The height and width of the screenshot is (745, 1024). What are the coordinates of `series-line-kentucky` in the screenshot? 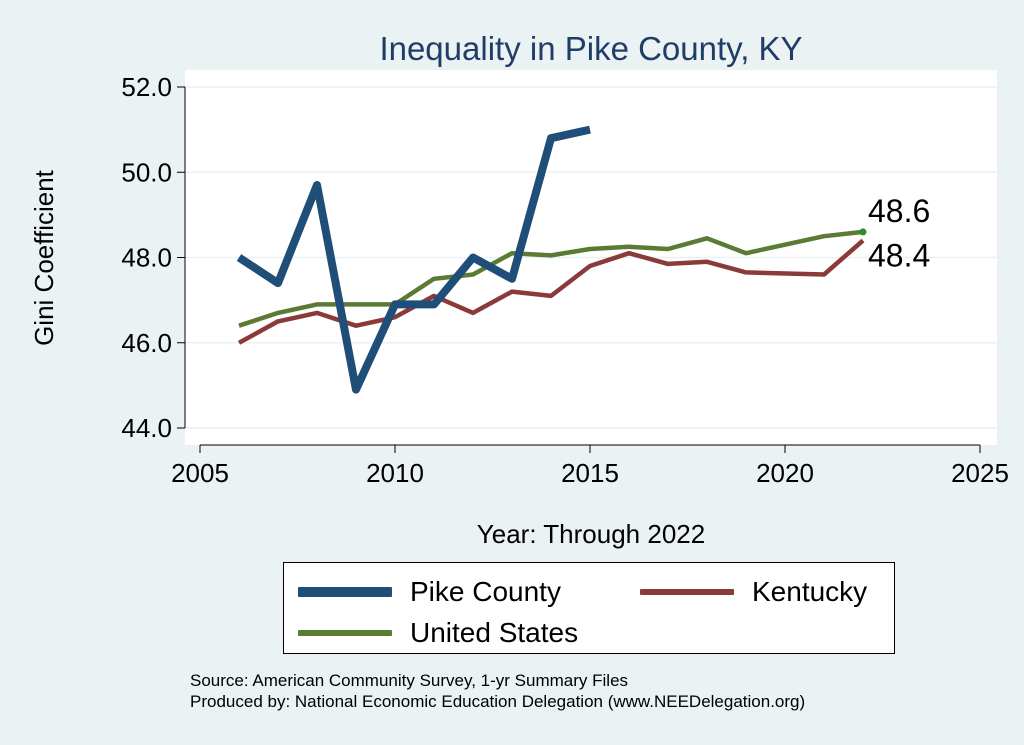 It's located at (551, 291).